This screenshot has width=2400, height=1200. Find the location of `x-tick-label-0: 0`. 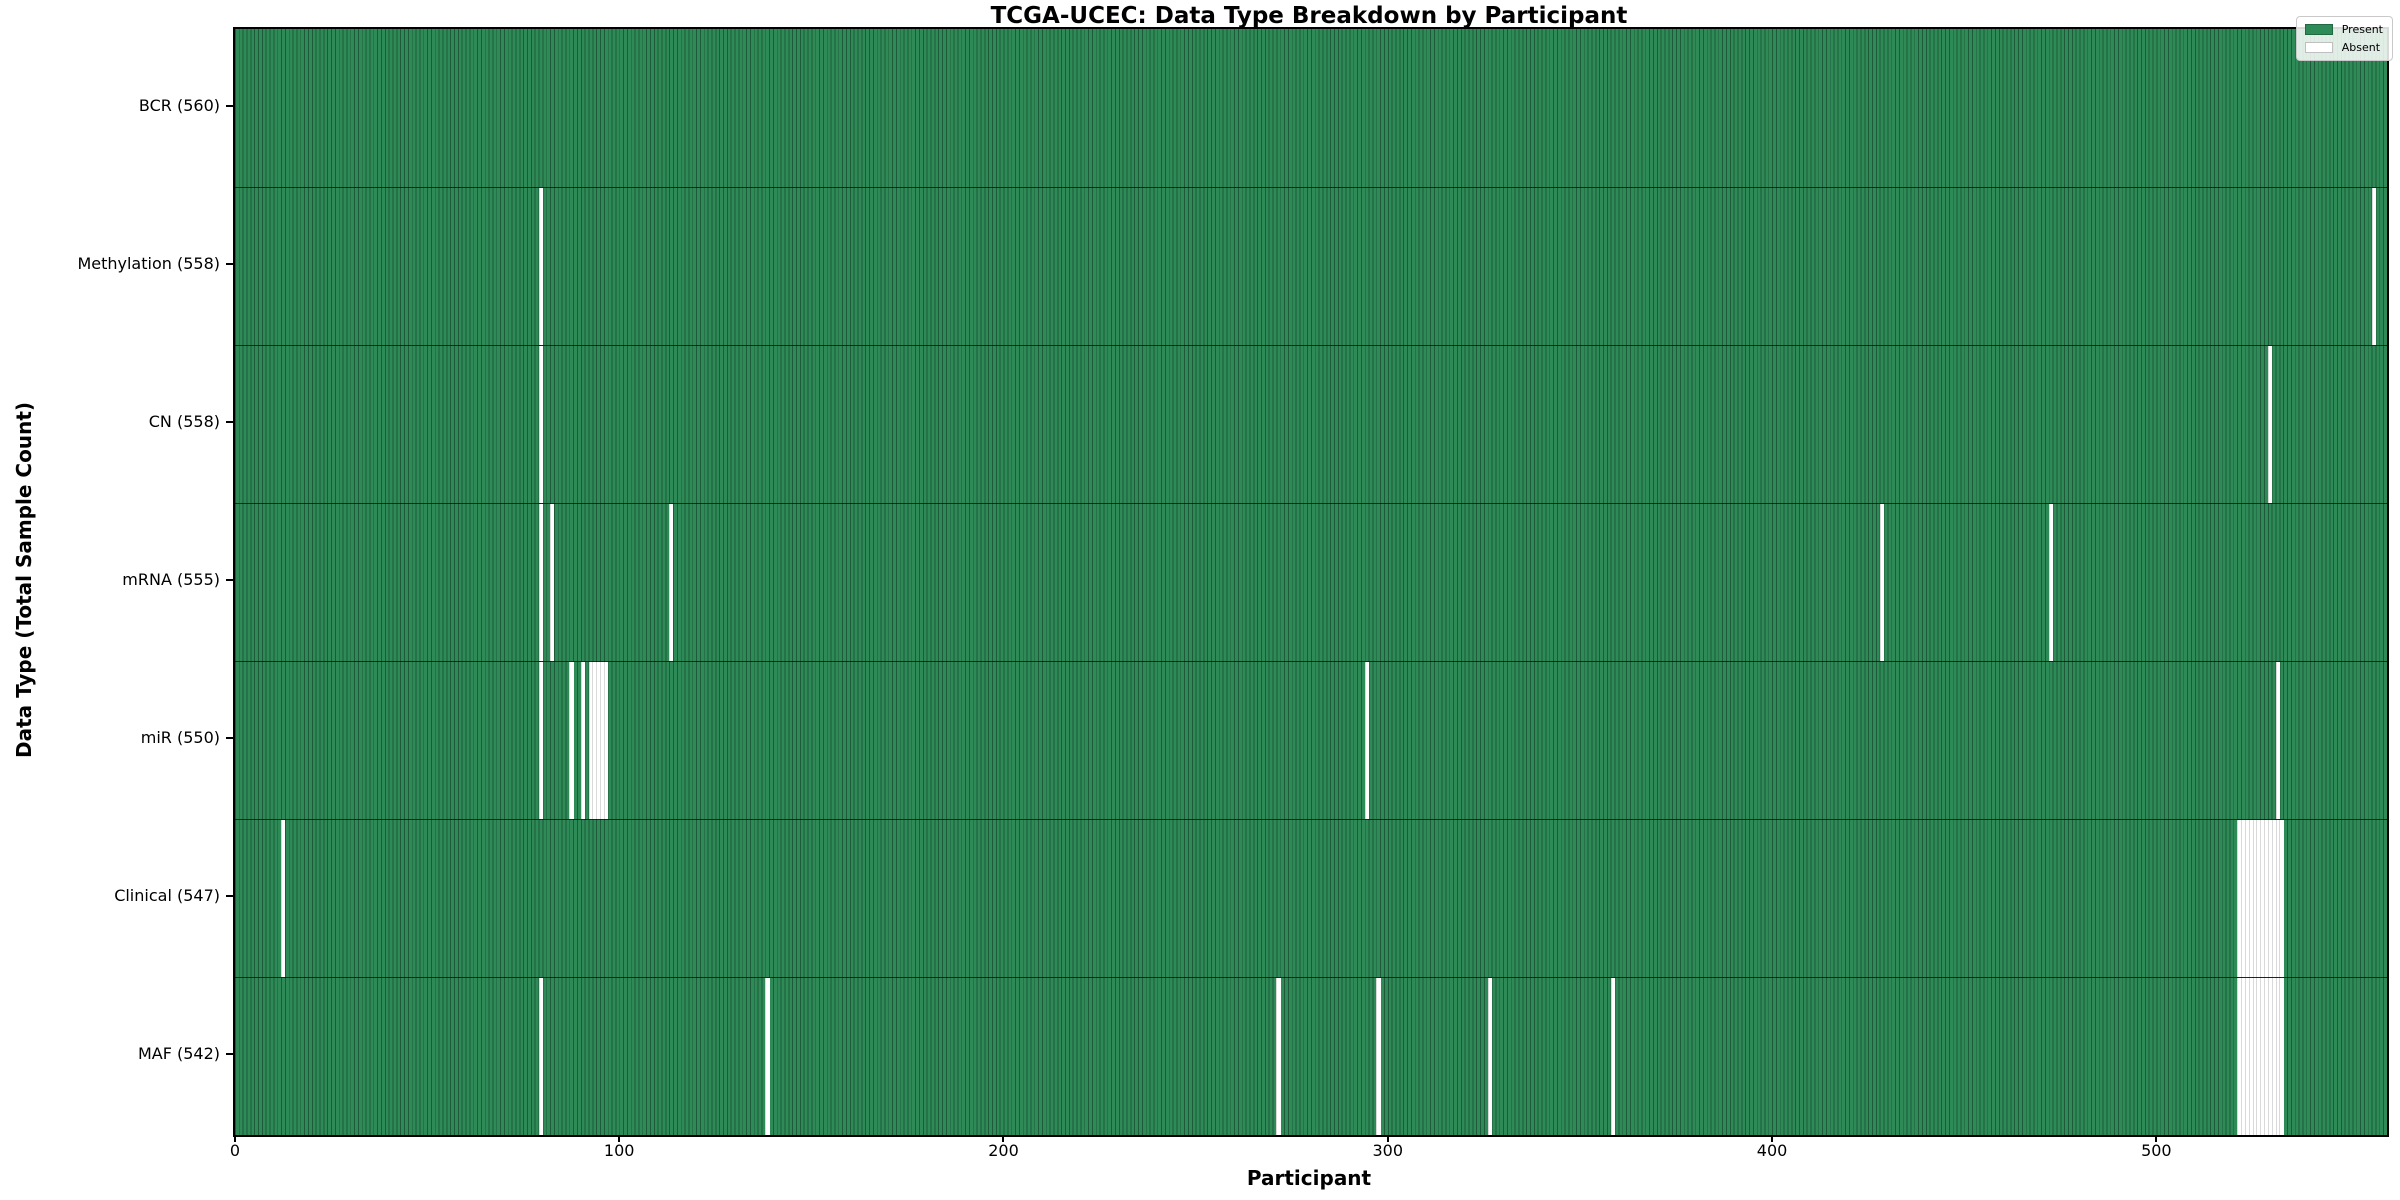

x-tick-label-0: 0 is located at coordinates (234, 1150).